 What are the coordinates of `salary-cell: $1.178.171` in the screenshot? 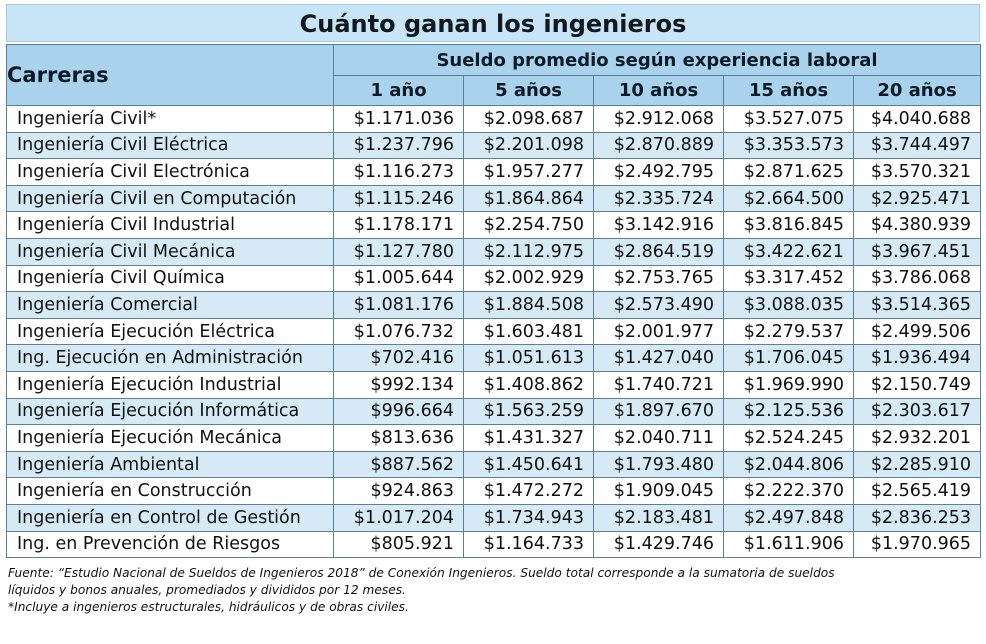 It's located at (398, 225).